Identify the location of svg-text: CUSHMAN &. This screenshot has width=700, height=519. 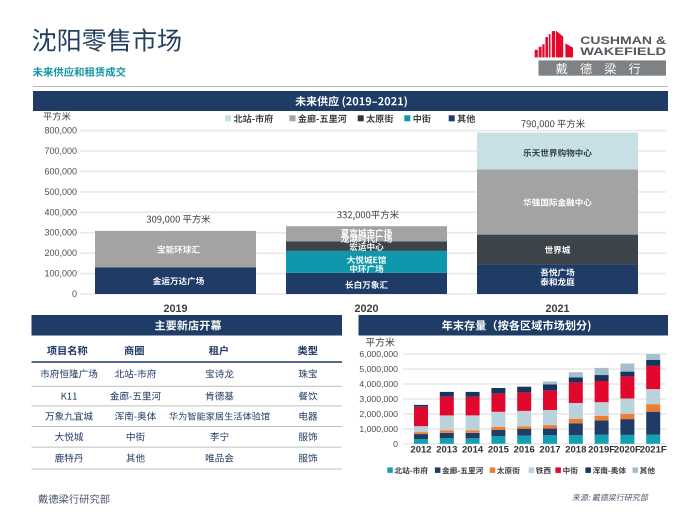
(623, 41).